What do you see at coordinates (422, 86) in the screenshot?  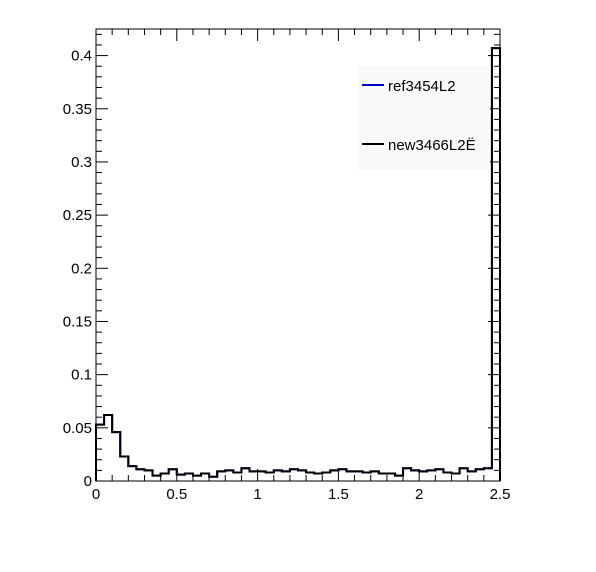 I see `legend-label-ref: ref3454L2` at bounding box center [422, 86].